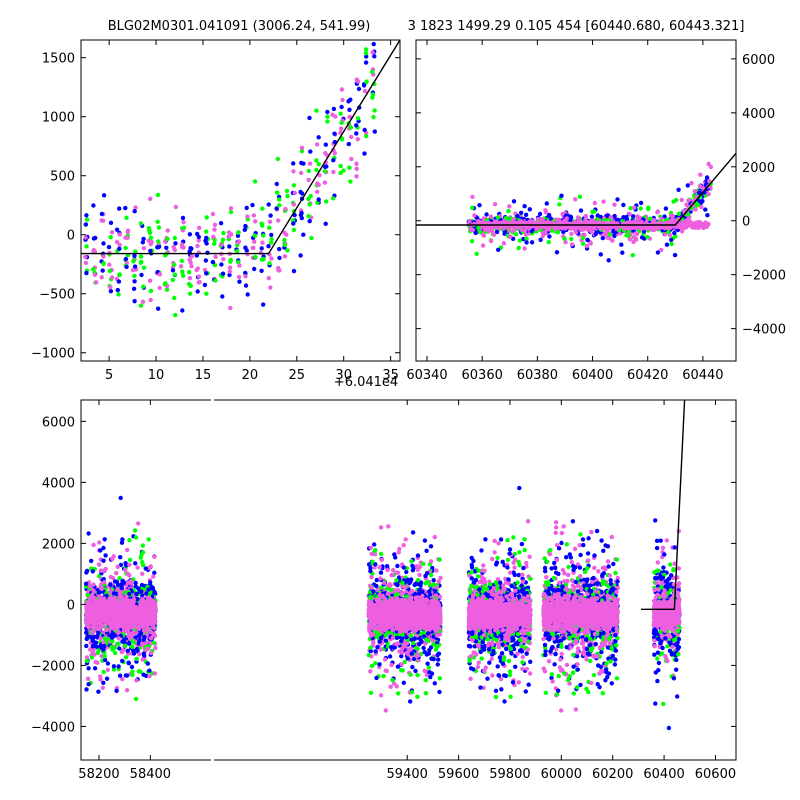 The width and height of the screenshot is (800, 800). What do you see at coordinates (250, 375) in the screenshot?
I see `x-tick-label: 20` at bounding box center [250, 375].